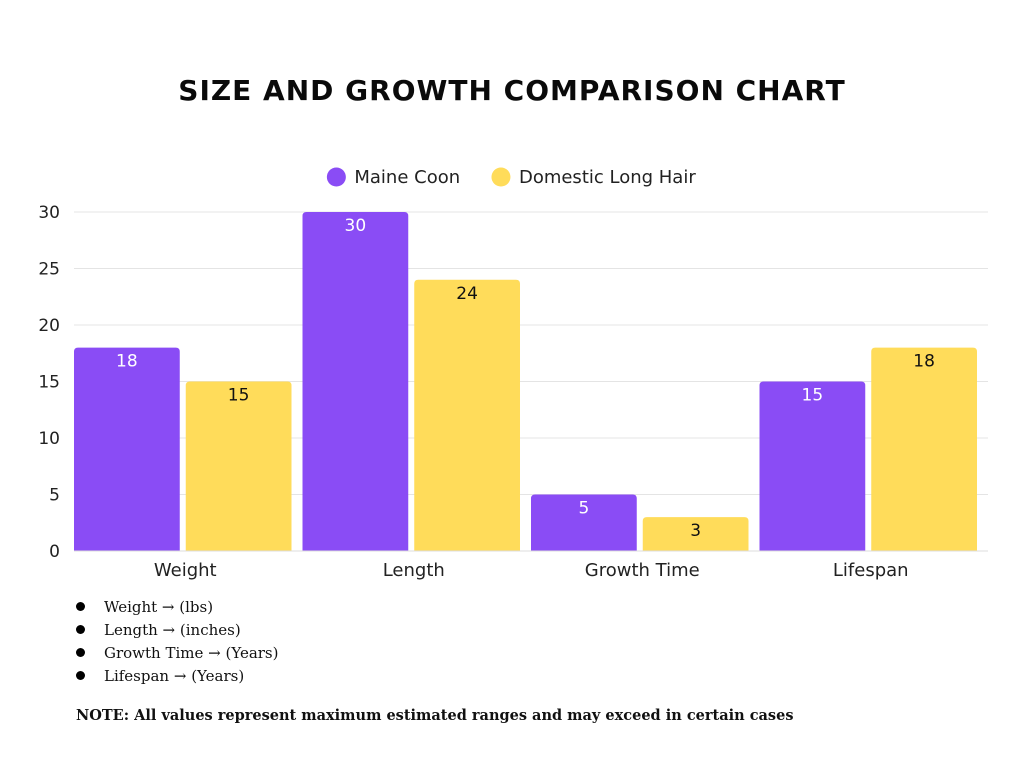 Image resolution: width=1024 pixels, height=759 pixels. Describe the element at coordinates (871, 570) in the screenshot. I see `x-tick-label: Lifespan` at that location.